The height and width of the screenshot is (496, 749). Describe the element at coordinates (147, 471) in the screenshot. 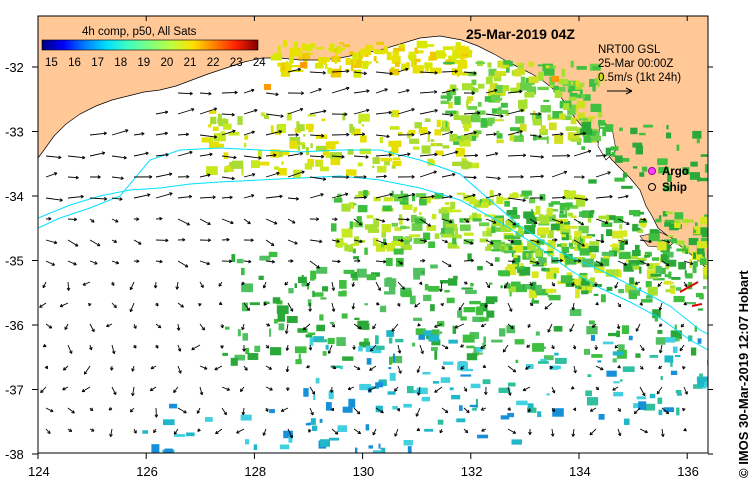

I see `lon-label: 126` at that location.